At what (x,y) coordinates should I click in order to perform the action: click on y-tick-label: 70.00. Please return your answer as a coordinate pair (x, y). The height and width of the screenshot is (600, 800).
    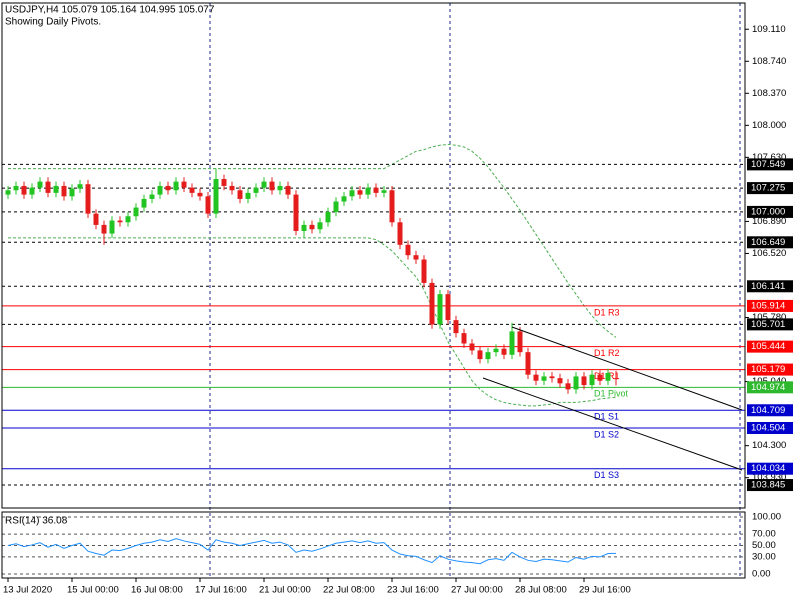
    Looking at the image, I should click on (764, 534).